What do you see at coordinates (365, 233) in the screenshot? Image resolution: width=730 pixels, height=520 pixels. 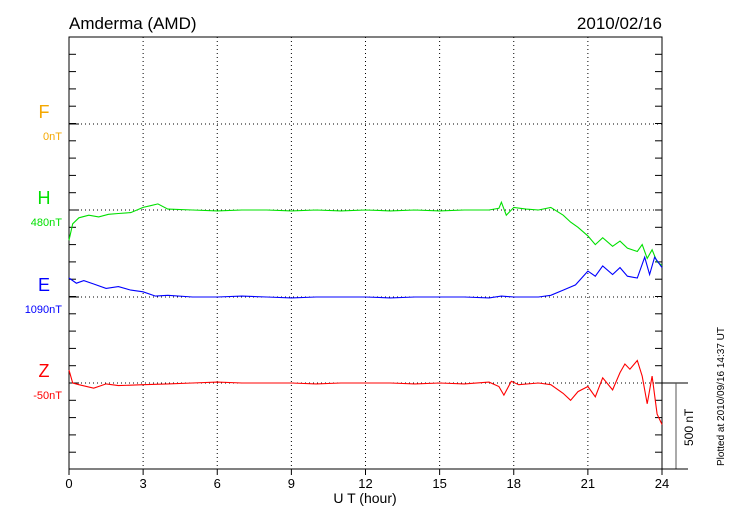 I see `series-line-h` at bounding box center [365, 233].